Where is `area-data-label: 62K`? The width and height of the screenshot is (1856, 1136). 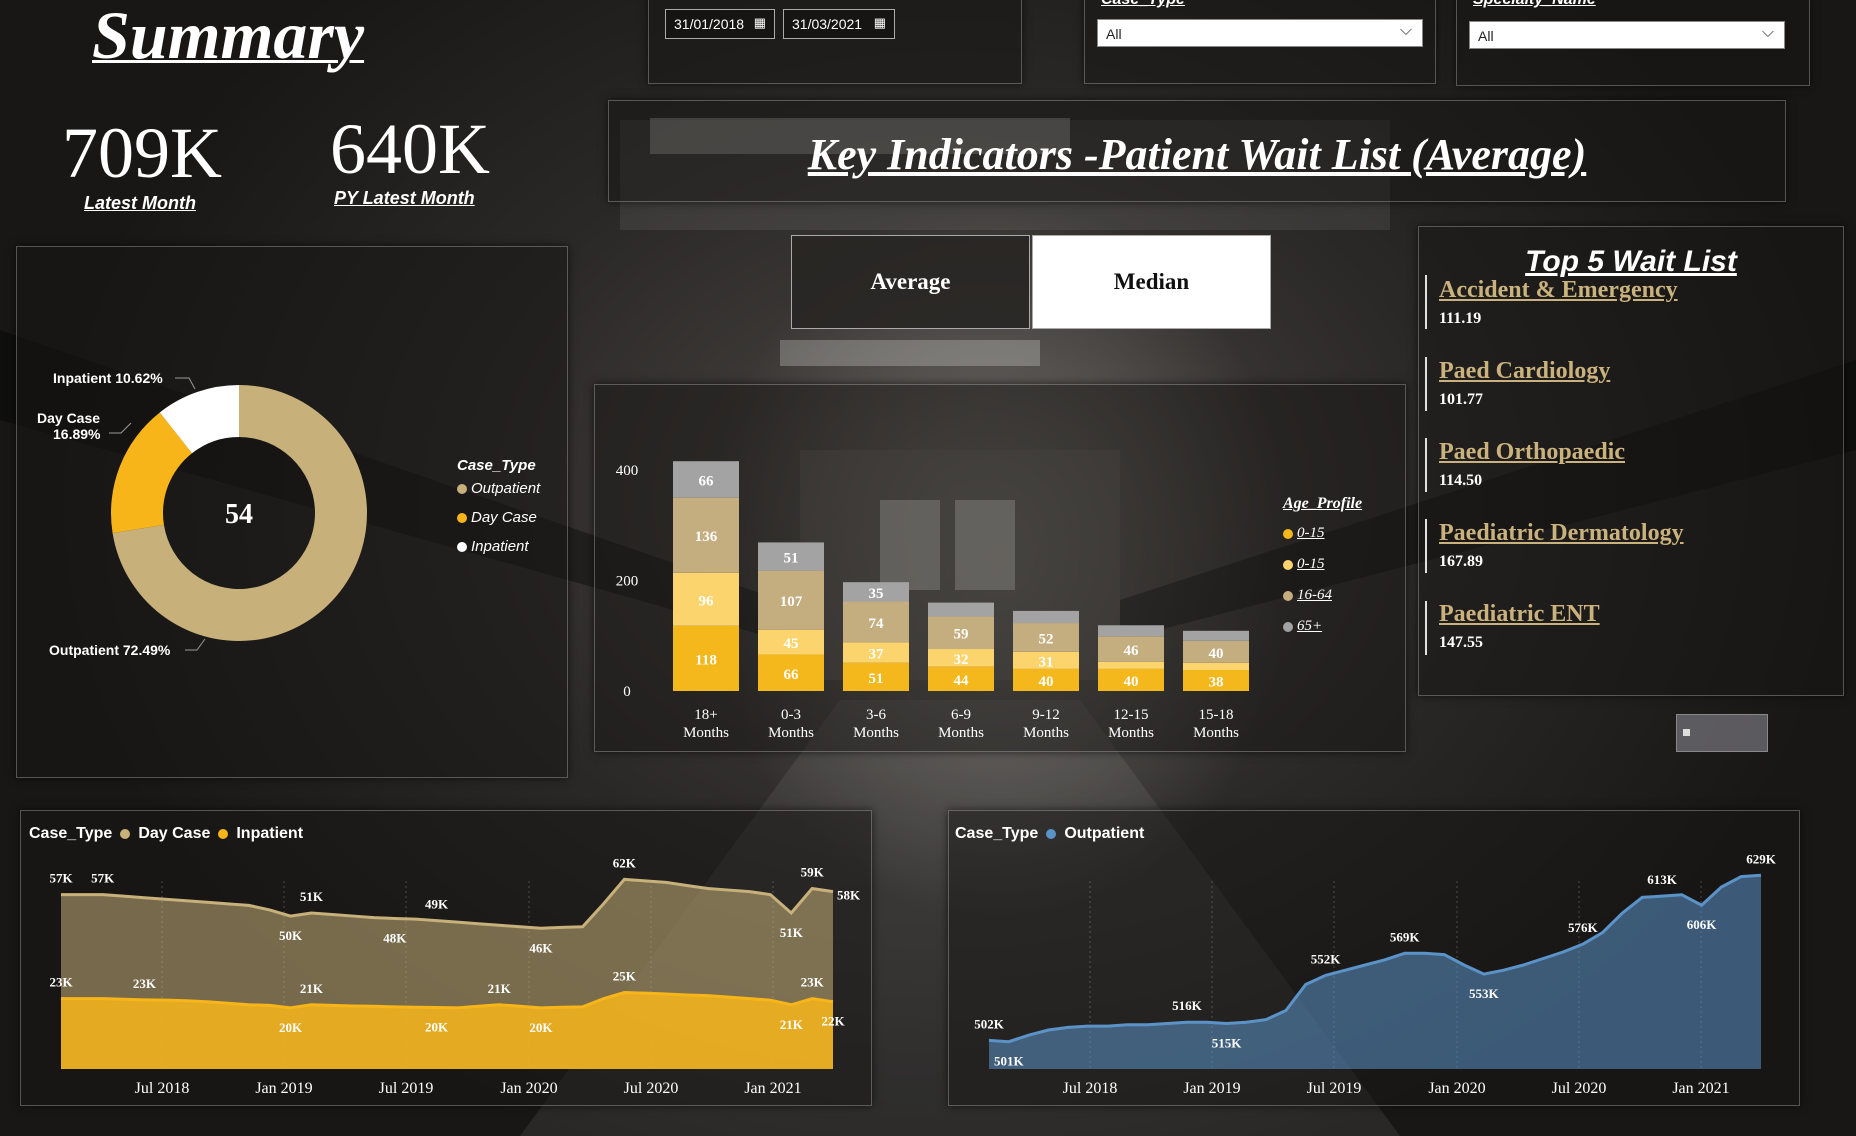
area-data-label: 62K is located at coordinates (625, 862).